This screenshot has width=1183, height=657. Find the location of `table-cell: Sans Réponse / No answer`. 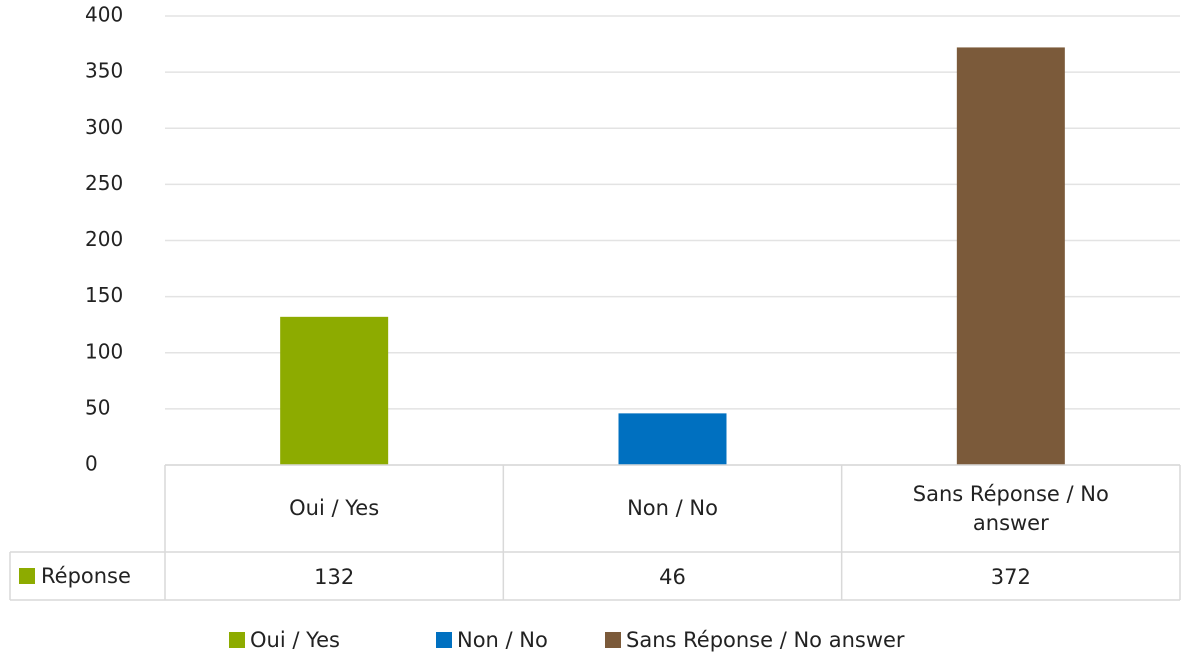

table-cell: Sans Réponse / No answer is located at coordinates (1010, 508).